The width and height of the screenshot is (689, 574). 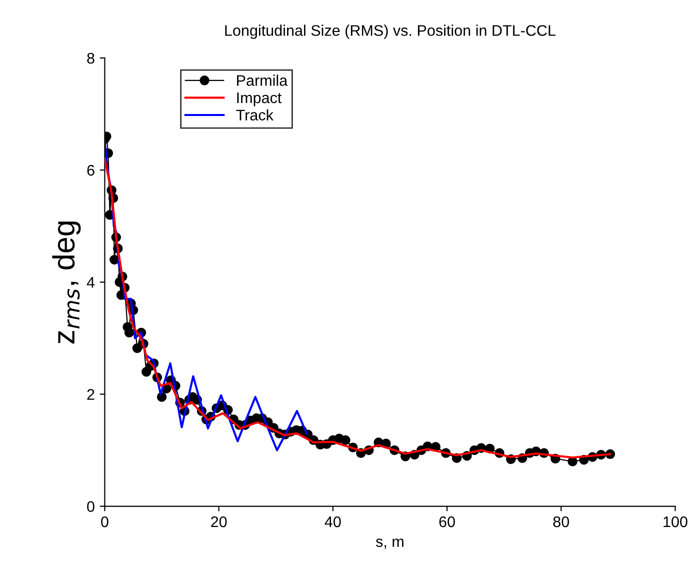 What do you see at coordinates (219, 522) in the screenshot?
I see `x-tick-label: 20` at bounding box center [219, 522].